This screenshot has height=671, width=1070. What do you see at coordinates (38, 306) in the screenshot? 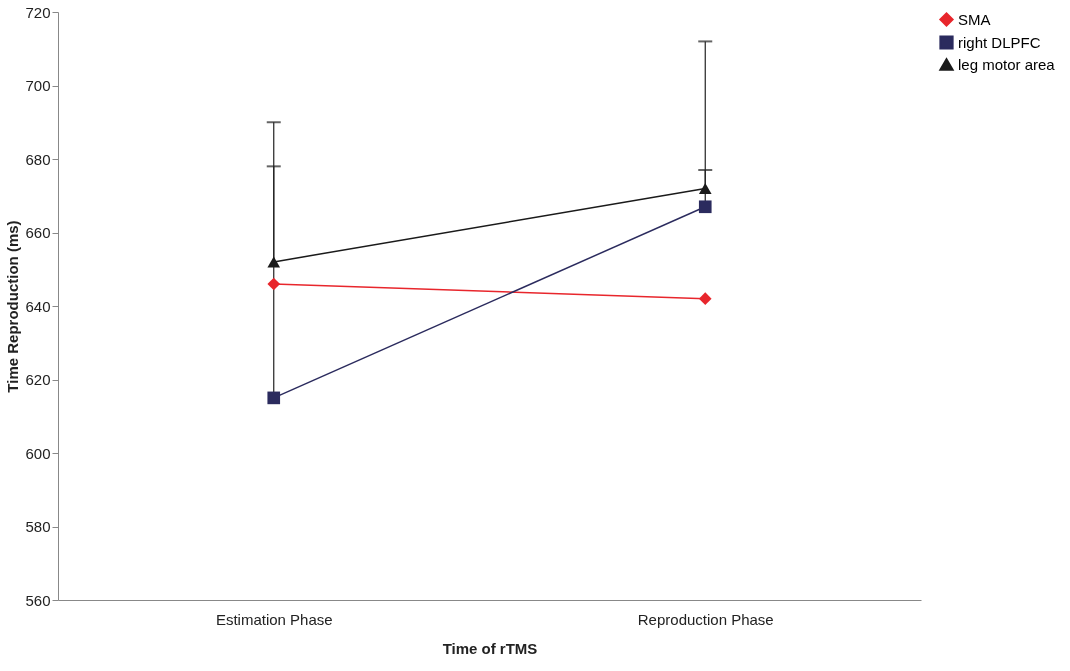
I see `y-tick-label: 640` at bounding box center [38, 306].